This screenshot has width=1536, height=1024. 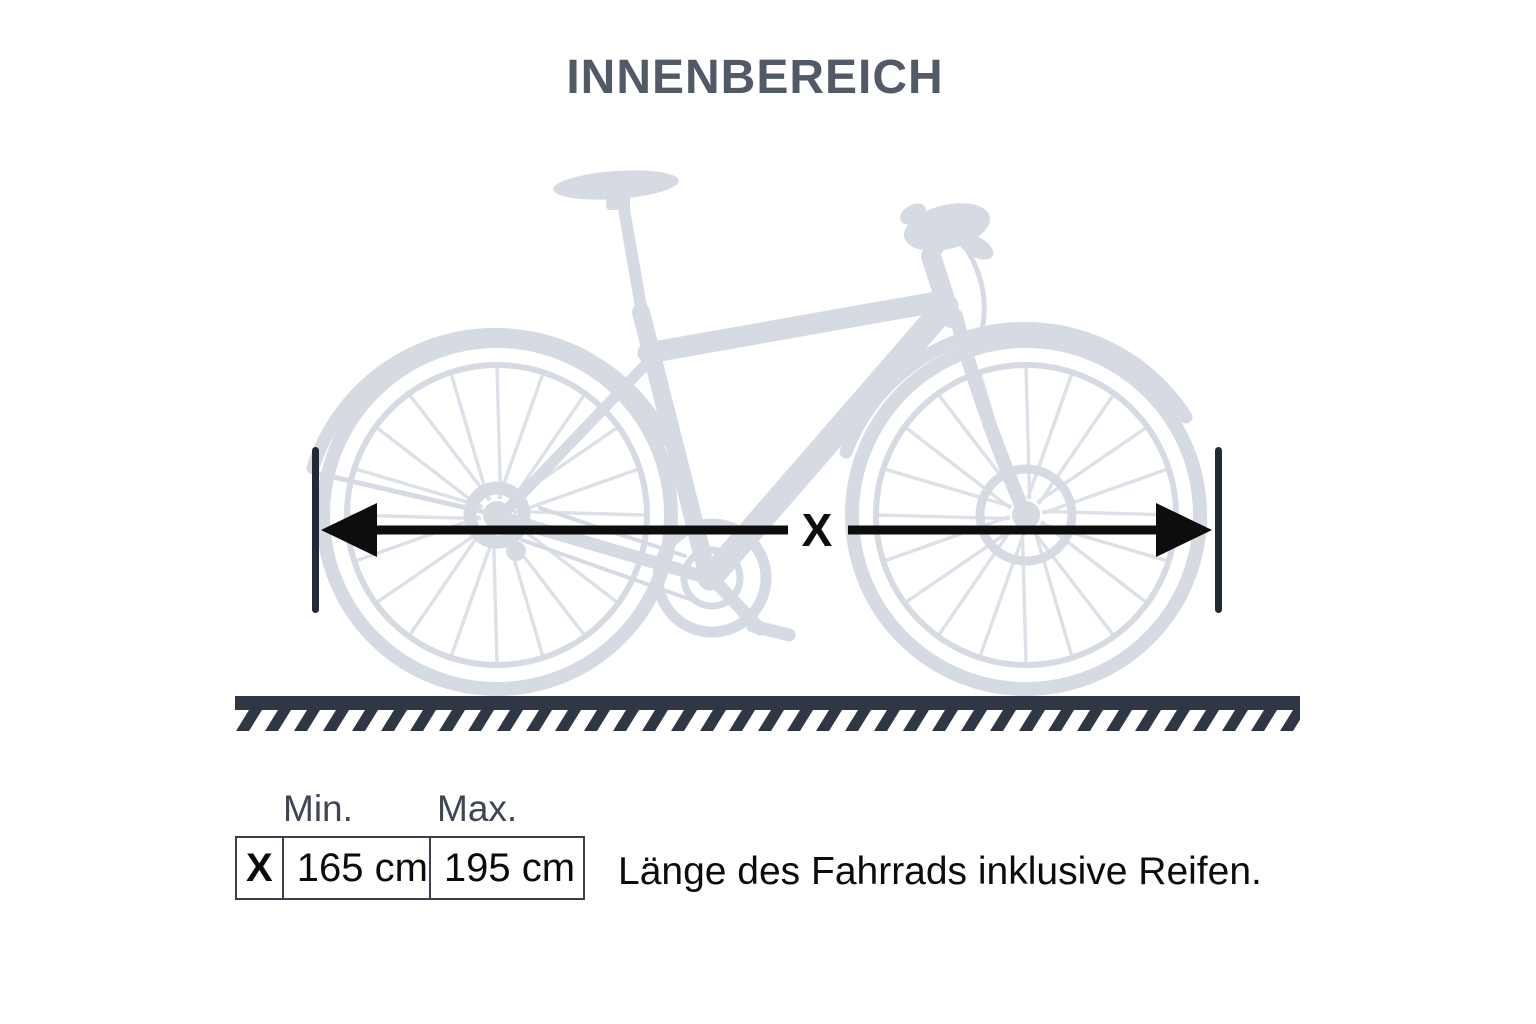 What do you see at coordinates (817, 530) in the screenshot?
I see `dimension-label: X` at bounding box center [817, 530].